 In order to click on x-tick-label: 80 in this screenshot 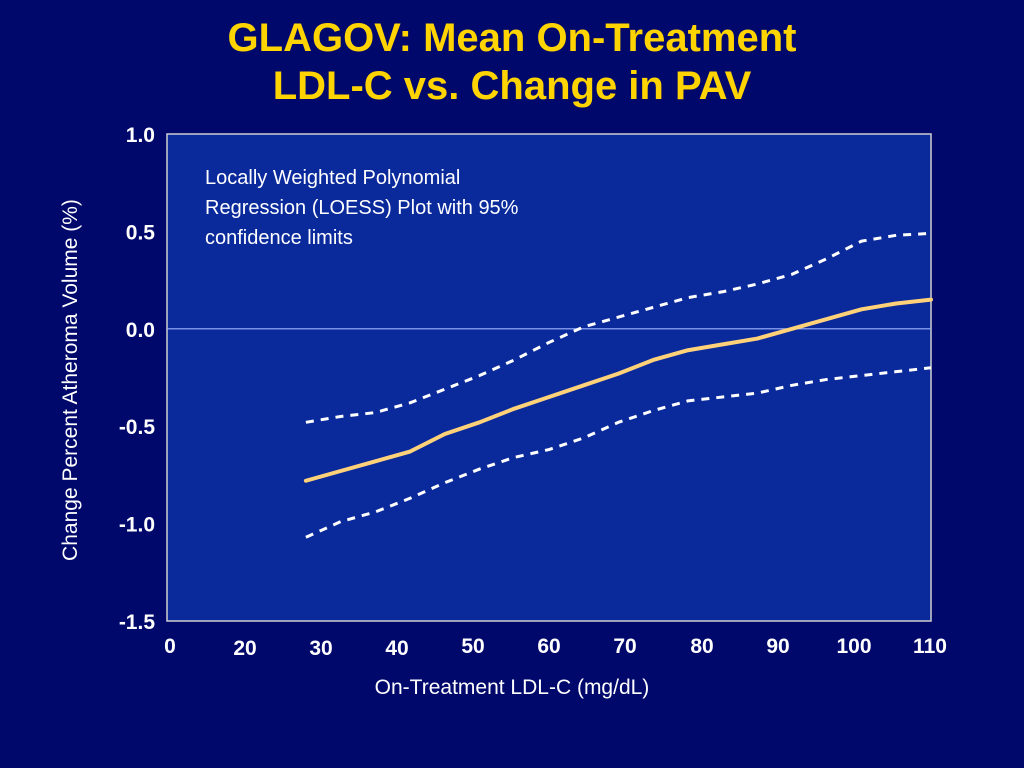, I will do `click(701, 646)`.